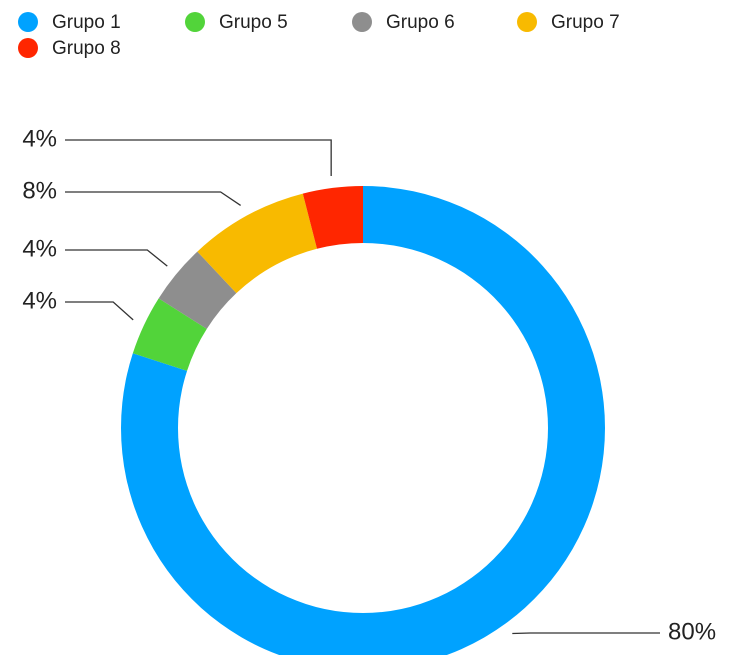 Image resolution: width=733 pixels, height=655 pixels. I want to click on legend-label: Grupo 6, so click(420, 22).